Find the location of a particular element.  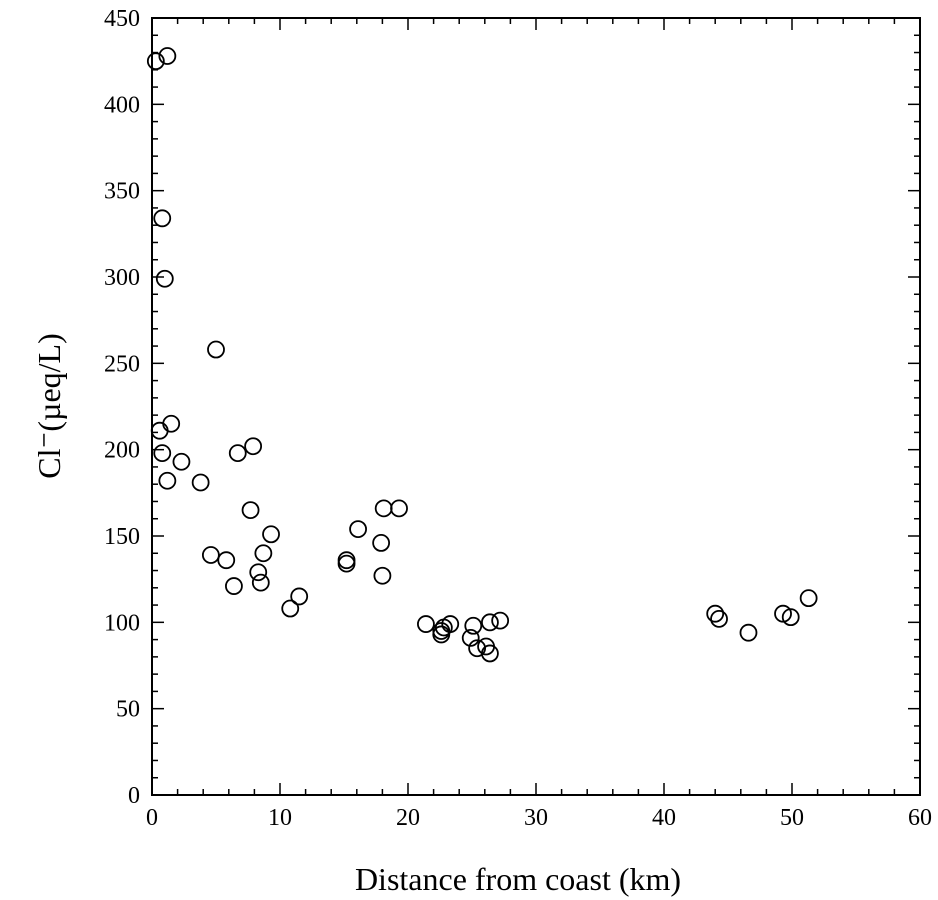

y-tick-label: 450 is located at coordinates (122, 19).